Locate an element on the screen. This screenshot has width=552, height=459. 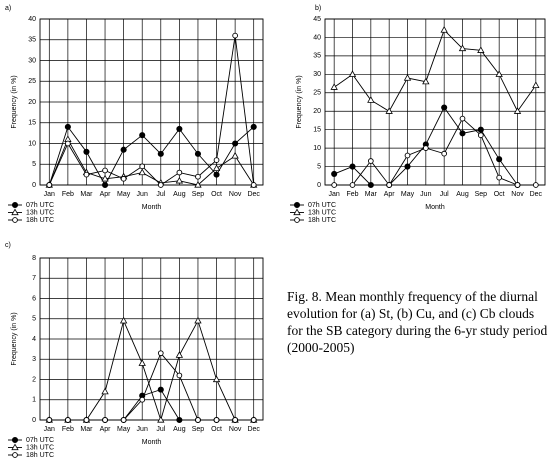
panel-label: c) is located at coordinates (8, 245).